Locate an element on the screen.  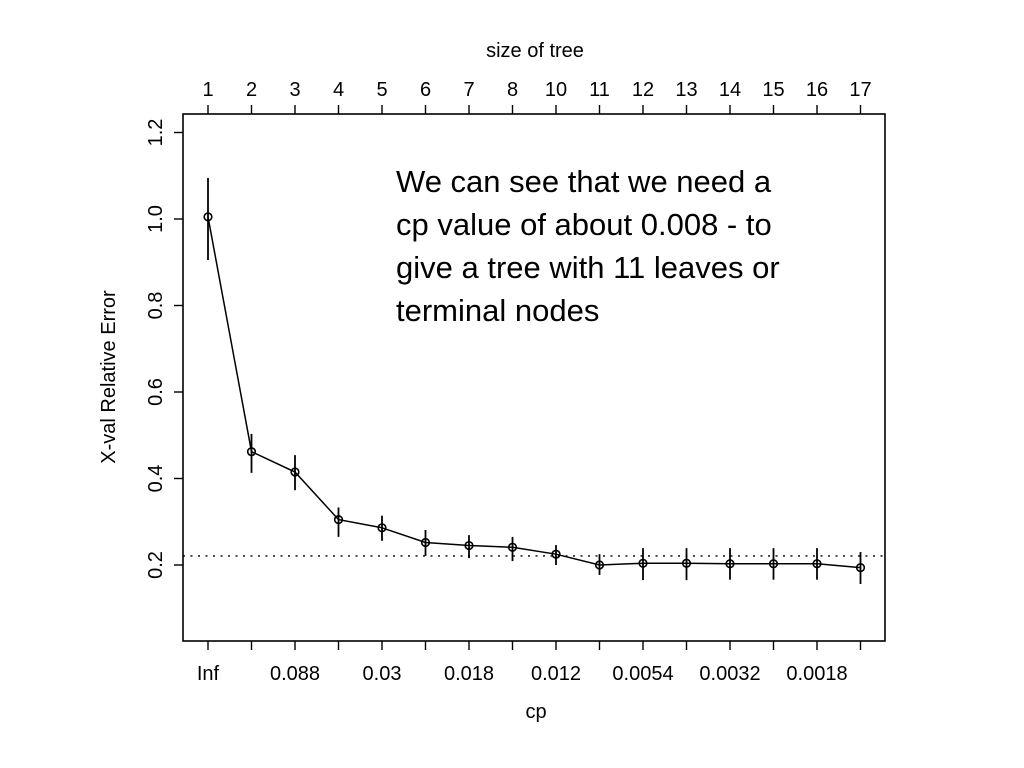
bottom-axis-tick-label: 0.03 is located at coordinates (382, 674).